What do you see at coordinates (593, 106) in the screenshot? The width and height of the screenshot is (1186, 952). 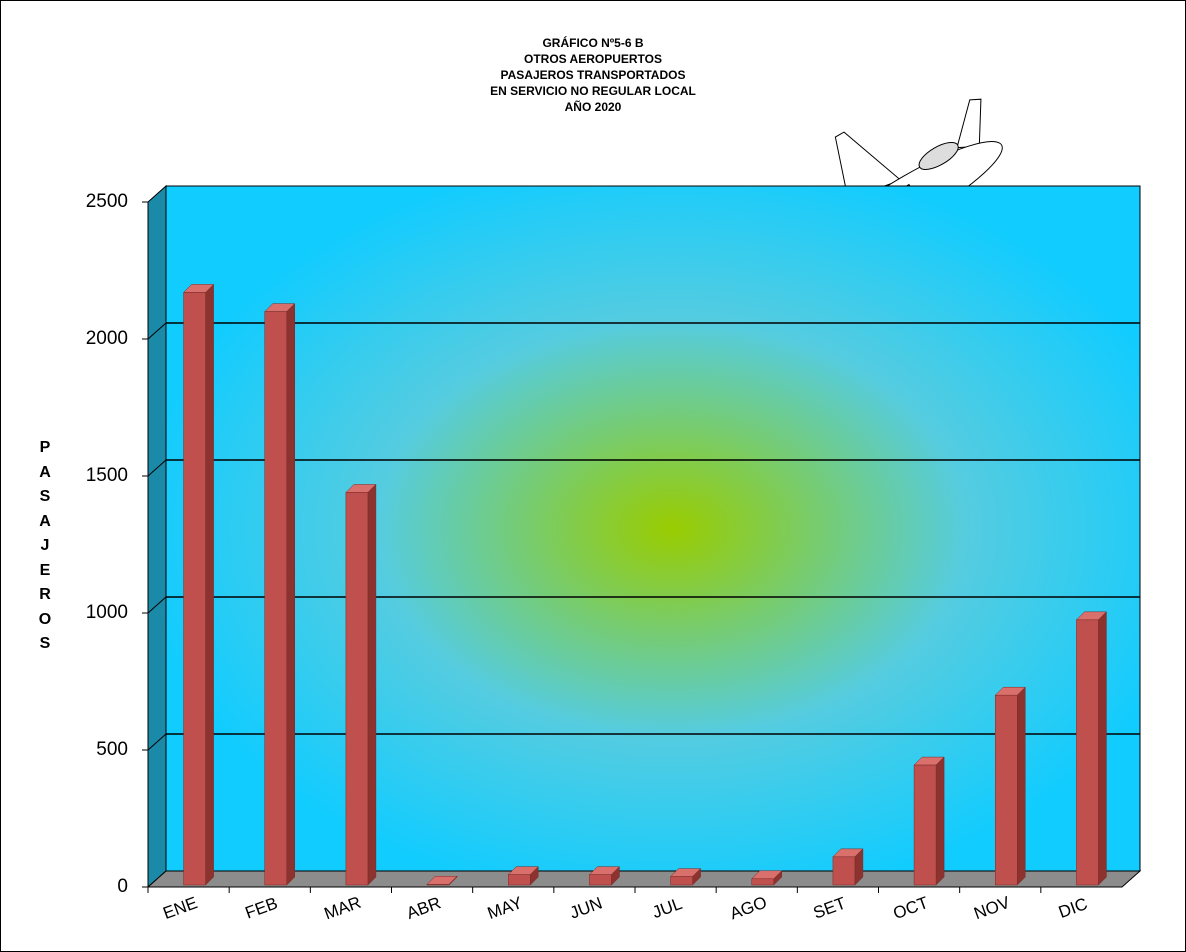 I see `chart-title: AÑO 2020` at bounding box center [593, 106].